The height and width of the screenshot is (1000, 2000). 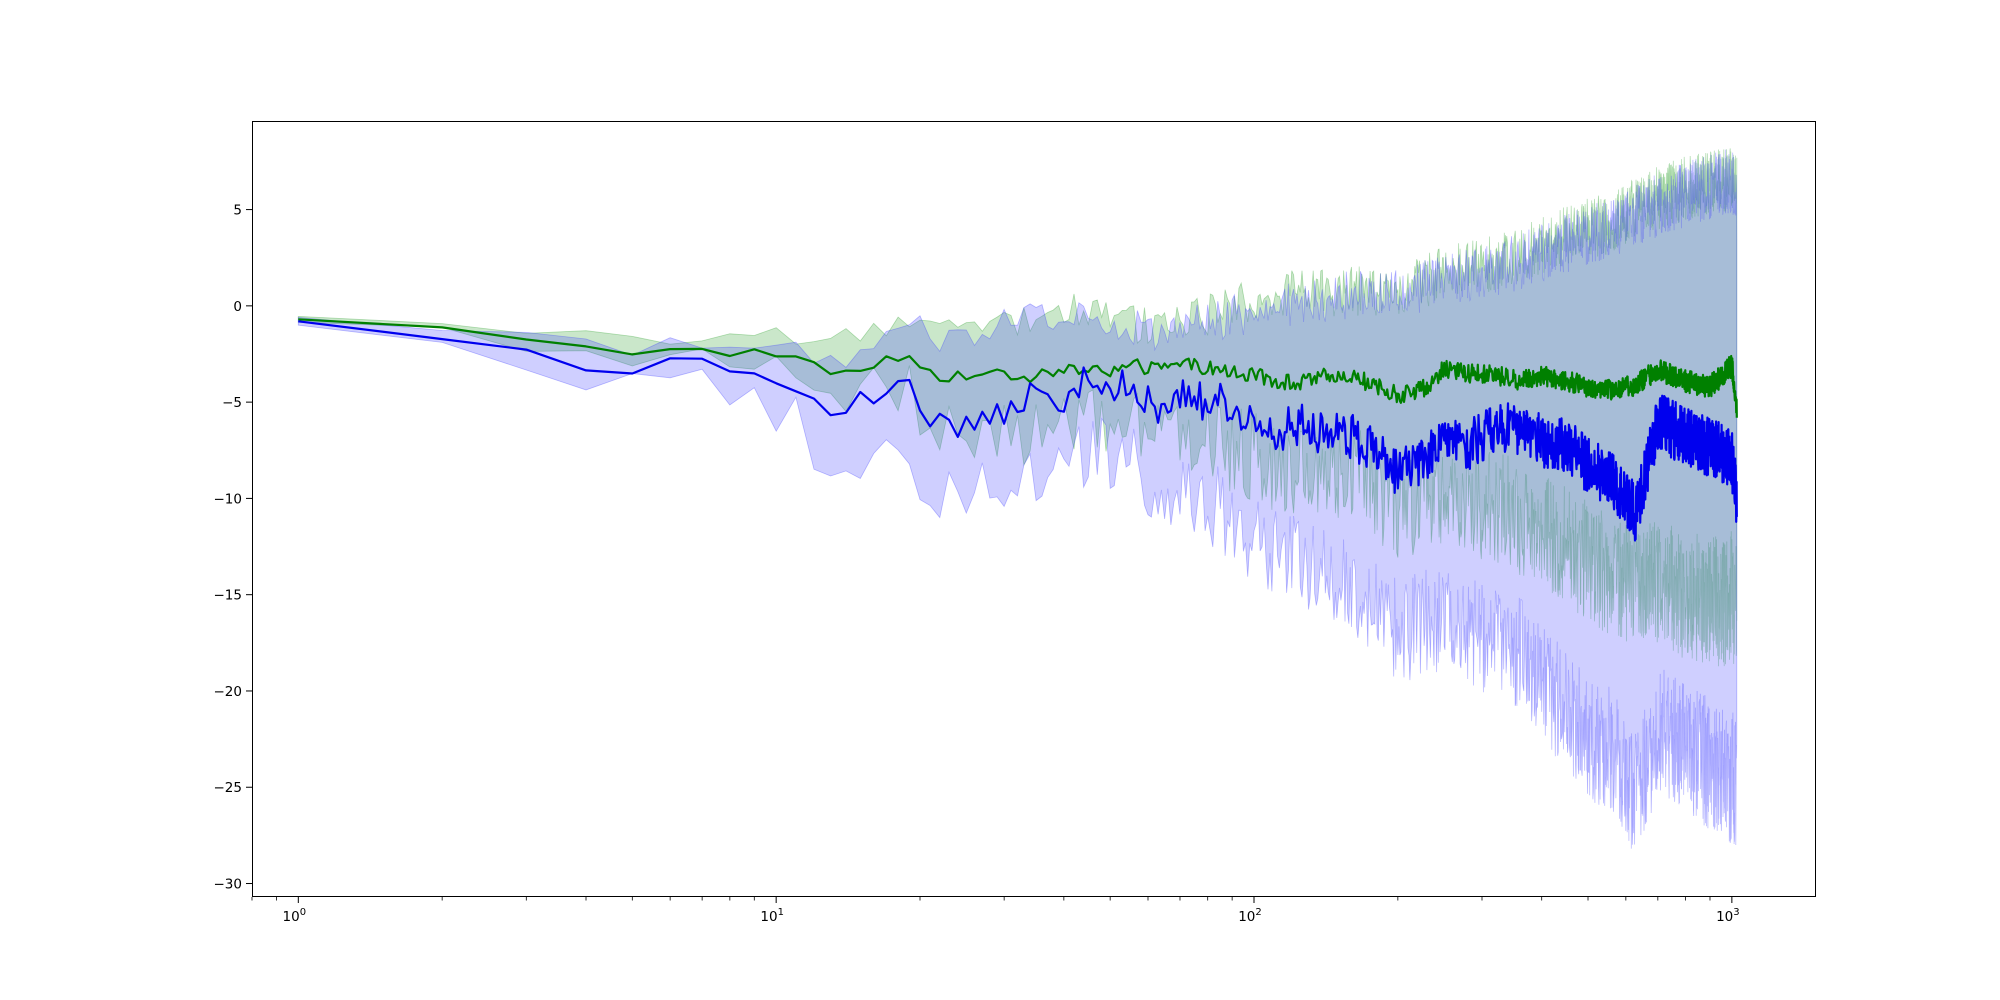 What do you see at coordinates (228, 499) in the screenshot?
I see `y-tick-label: −10` at bounding box center [228, 499].